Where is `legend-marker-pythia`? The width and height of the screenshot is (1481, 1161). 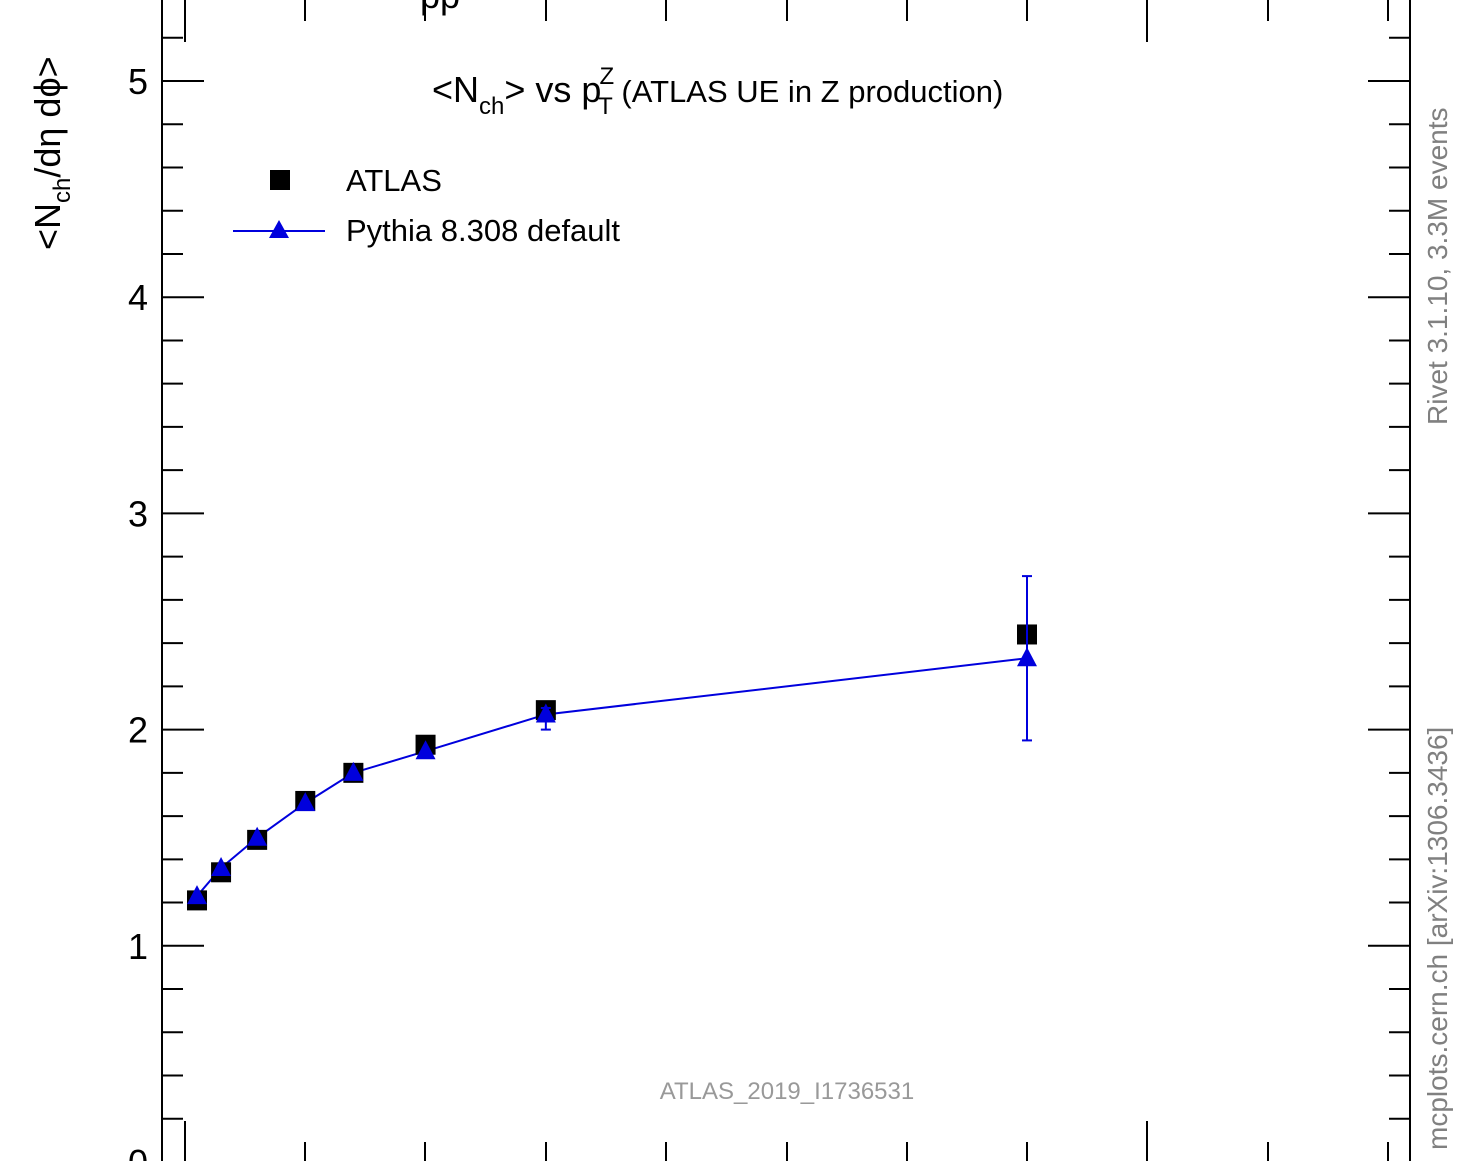 legend-marker-pythia is located at coordinates (279, 229).